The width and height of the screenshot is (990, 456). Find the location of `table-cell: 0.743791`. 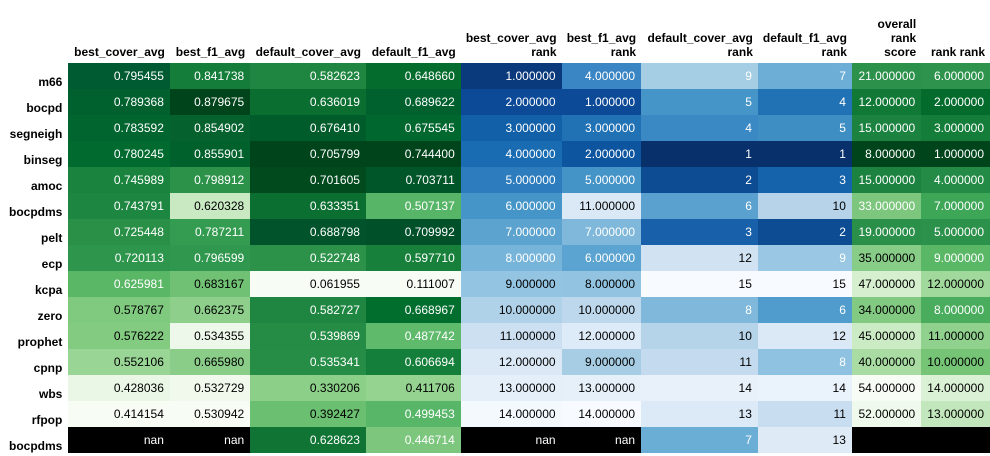

table-cell: 0.743791 is located at coordinates (119, 206).